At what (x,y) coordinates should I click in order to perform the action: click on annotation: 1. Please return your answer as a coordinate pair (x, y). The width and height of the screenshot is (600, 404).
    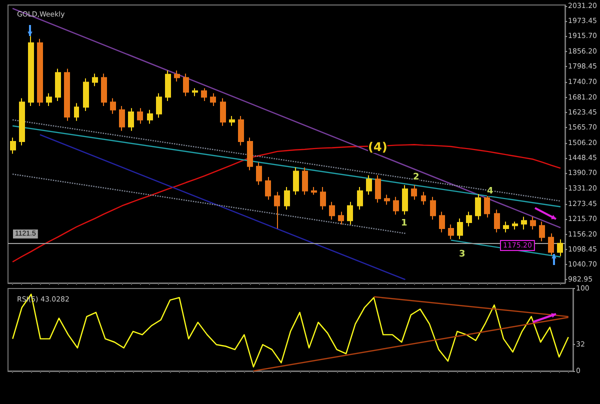
    Looking at the image, I should click on (404, 223).